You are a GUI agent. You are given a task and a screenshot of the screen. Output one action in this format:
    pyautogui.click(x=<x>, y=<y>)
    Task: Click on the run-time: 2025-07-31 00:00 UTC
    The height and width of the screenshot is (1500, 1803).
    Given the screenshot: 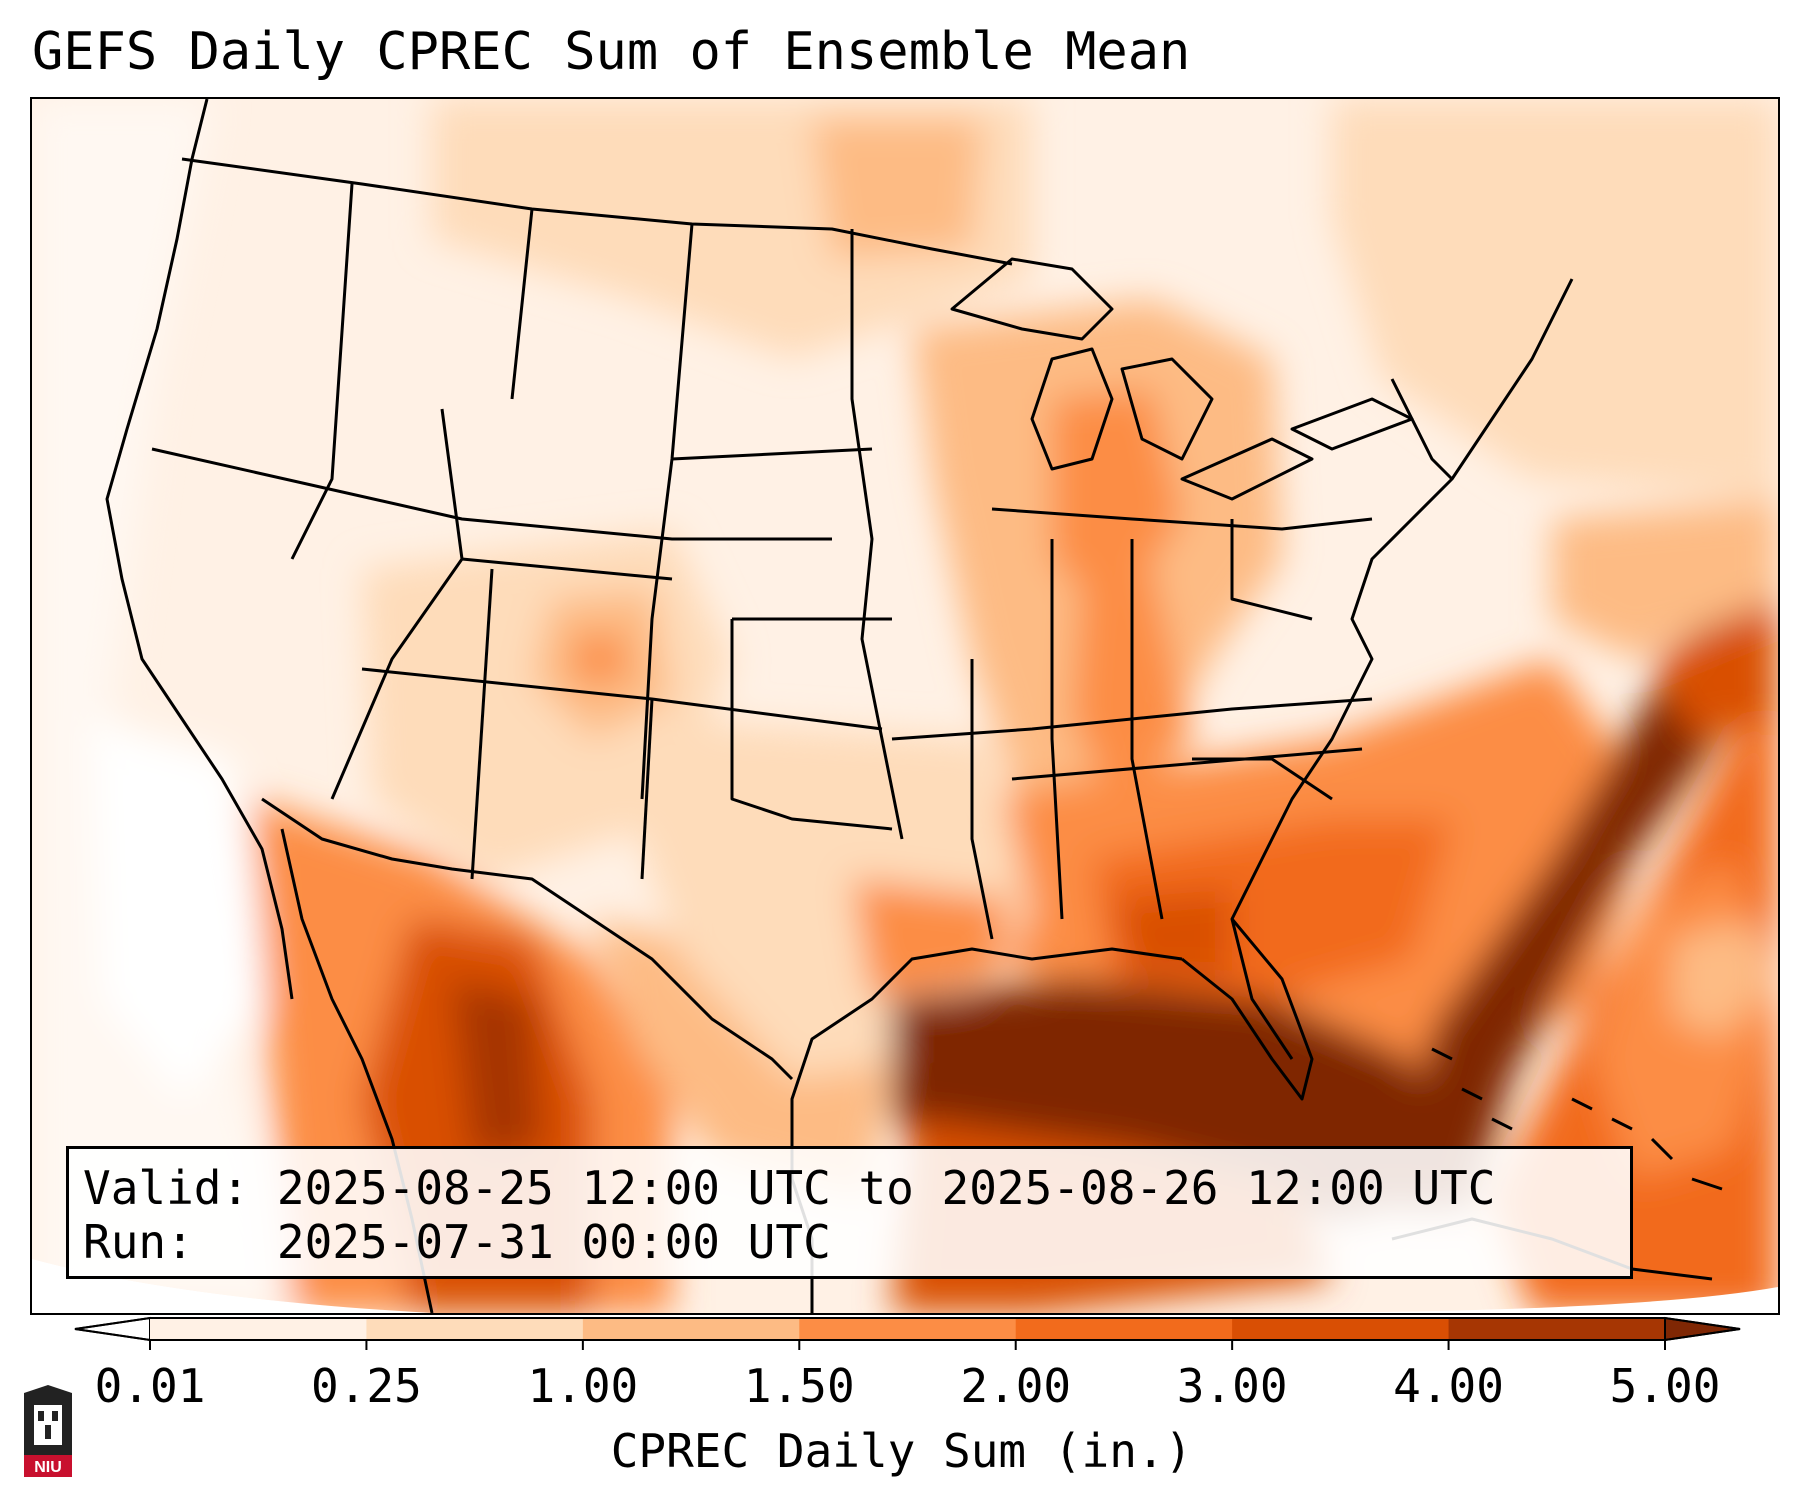 What is the action you would take?
    pyautogui.click(x=553, y=1242)
    